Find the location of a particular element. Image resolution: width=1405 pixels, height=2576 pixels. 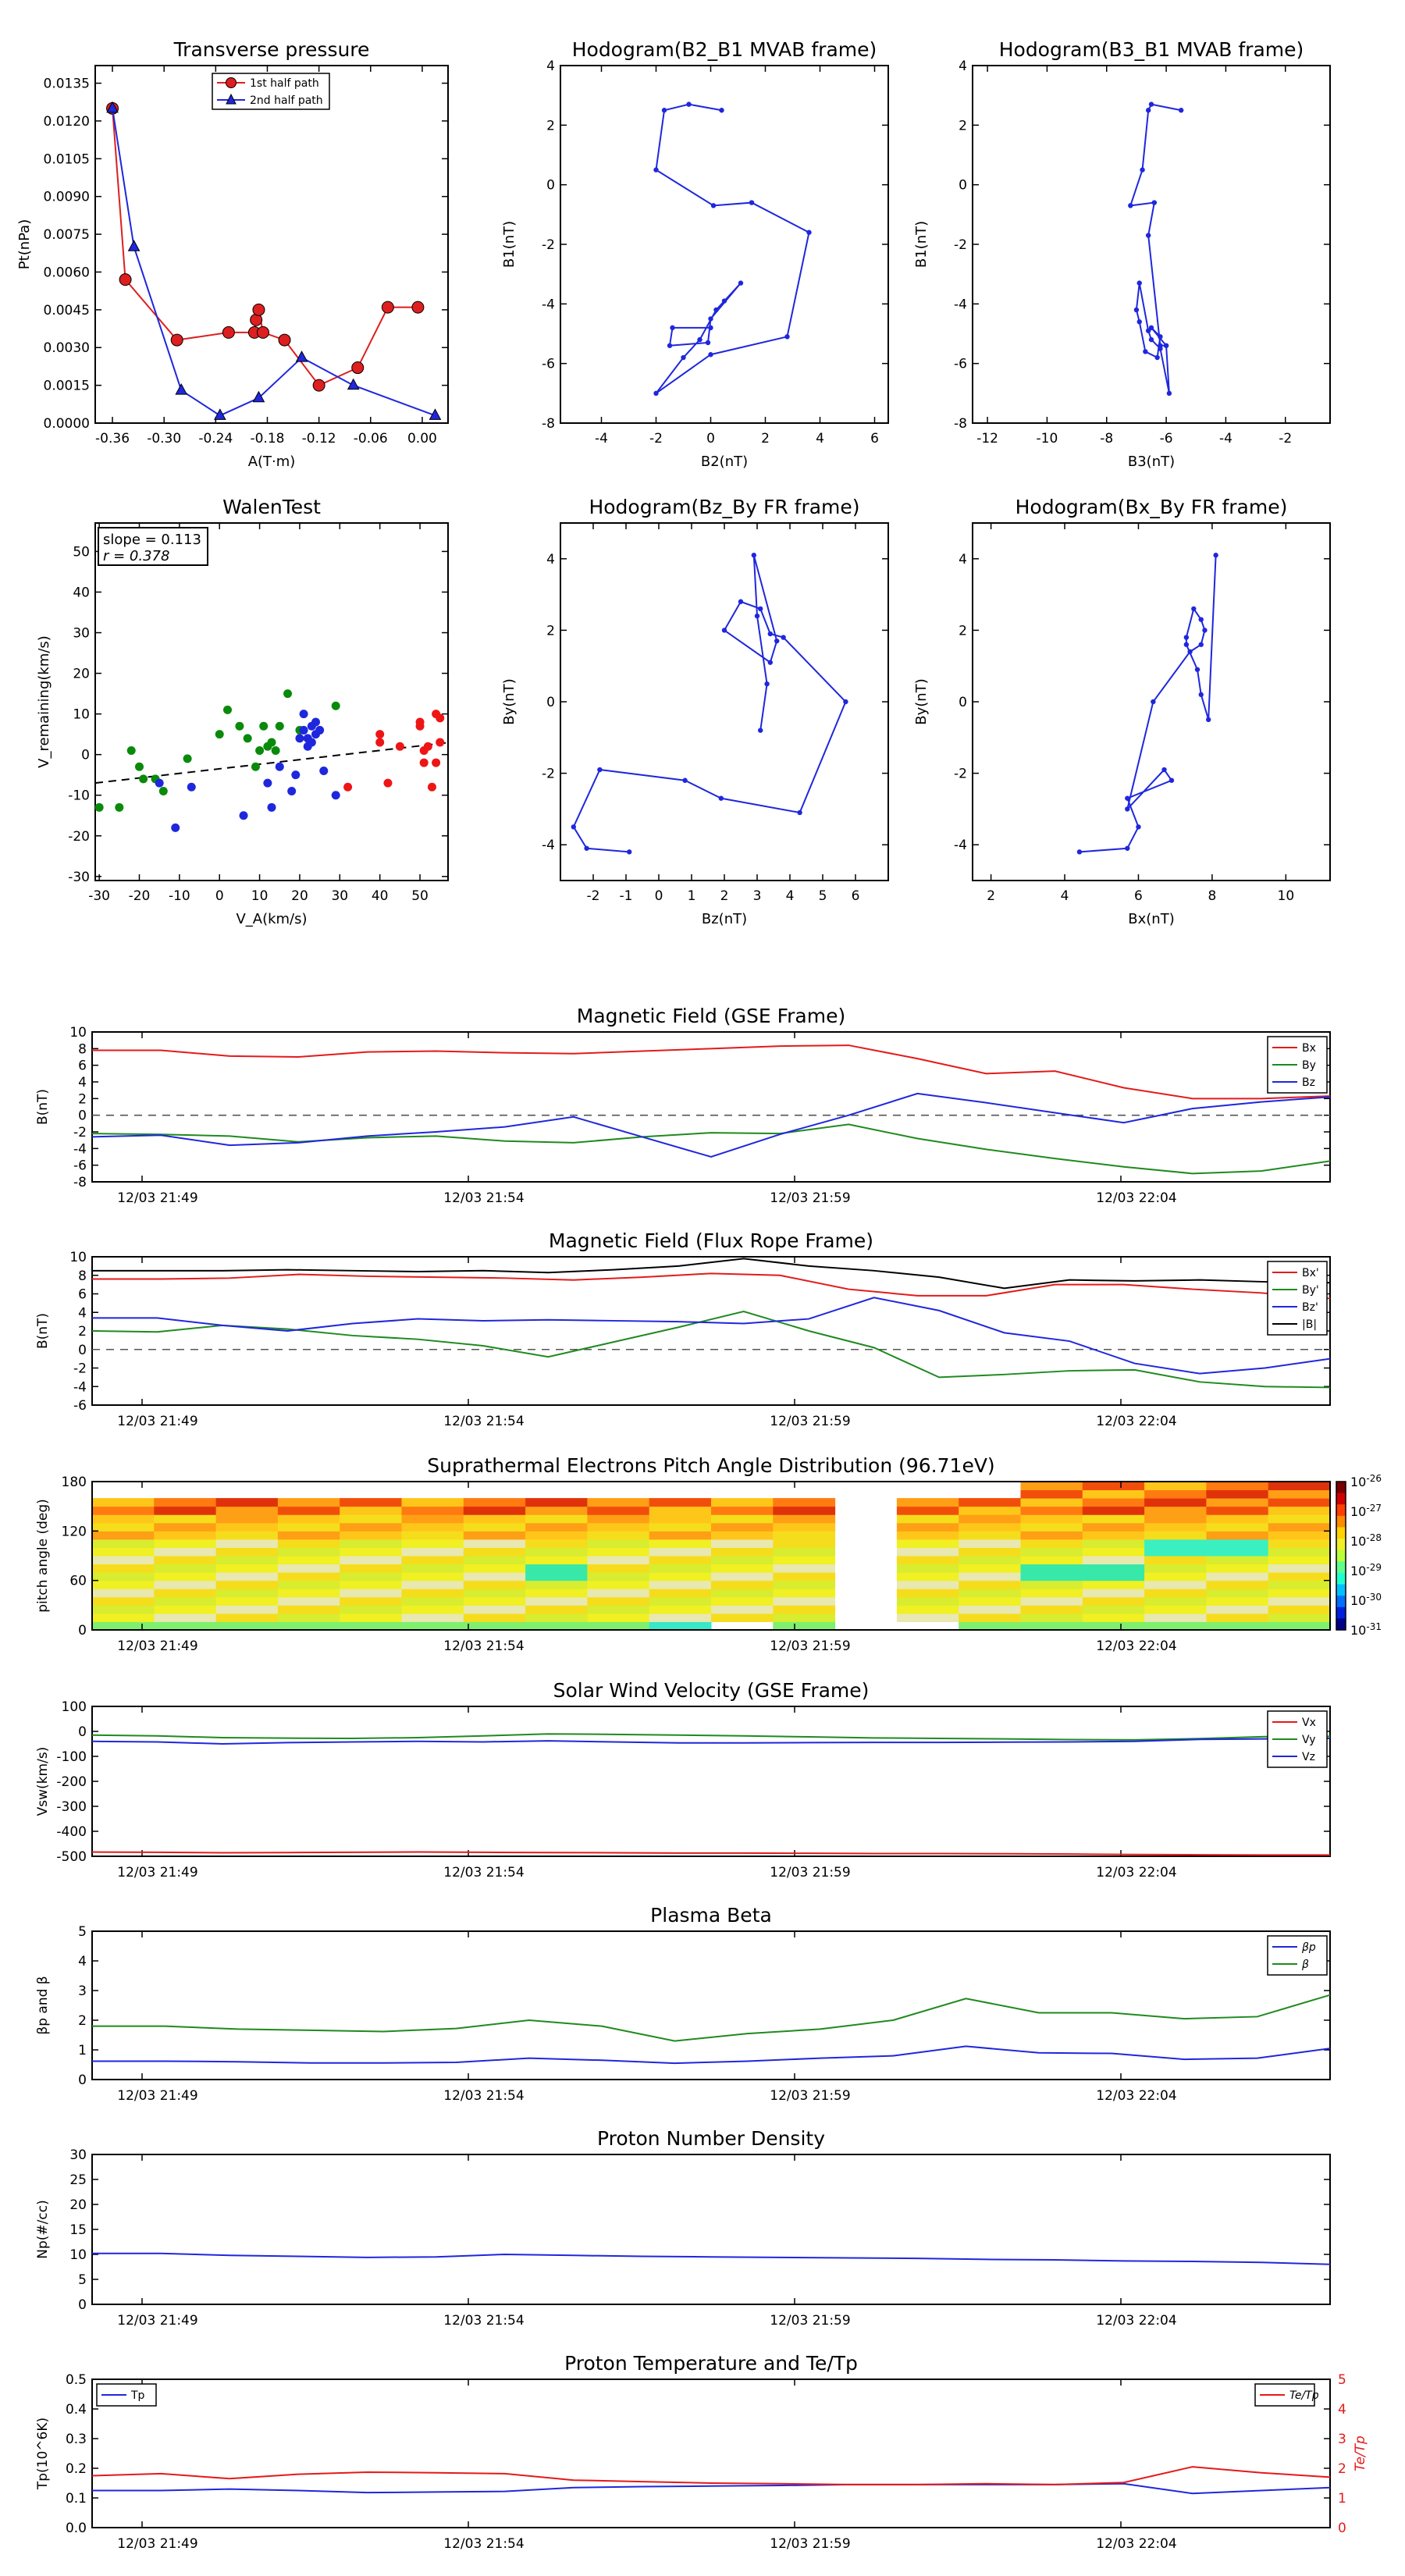

x-tick-label: -0.18 is located at coordinates (267, 439).